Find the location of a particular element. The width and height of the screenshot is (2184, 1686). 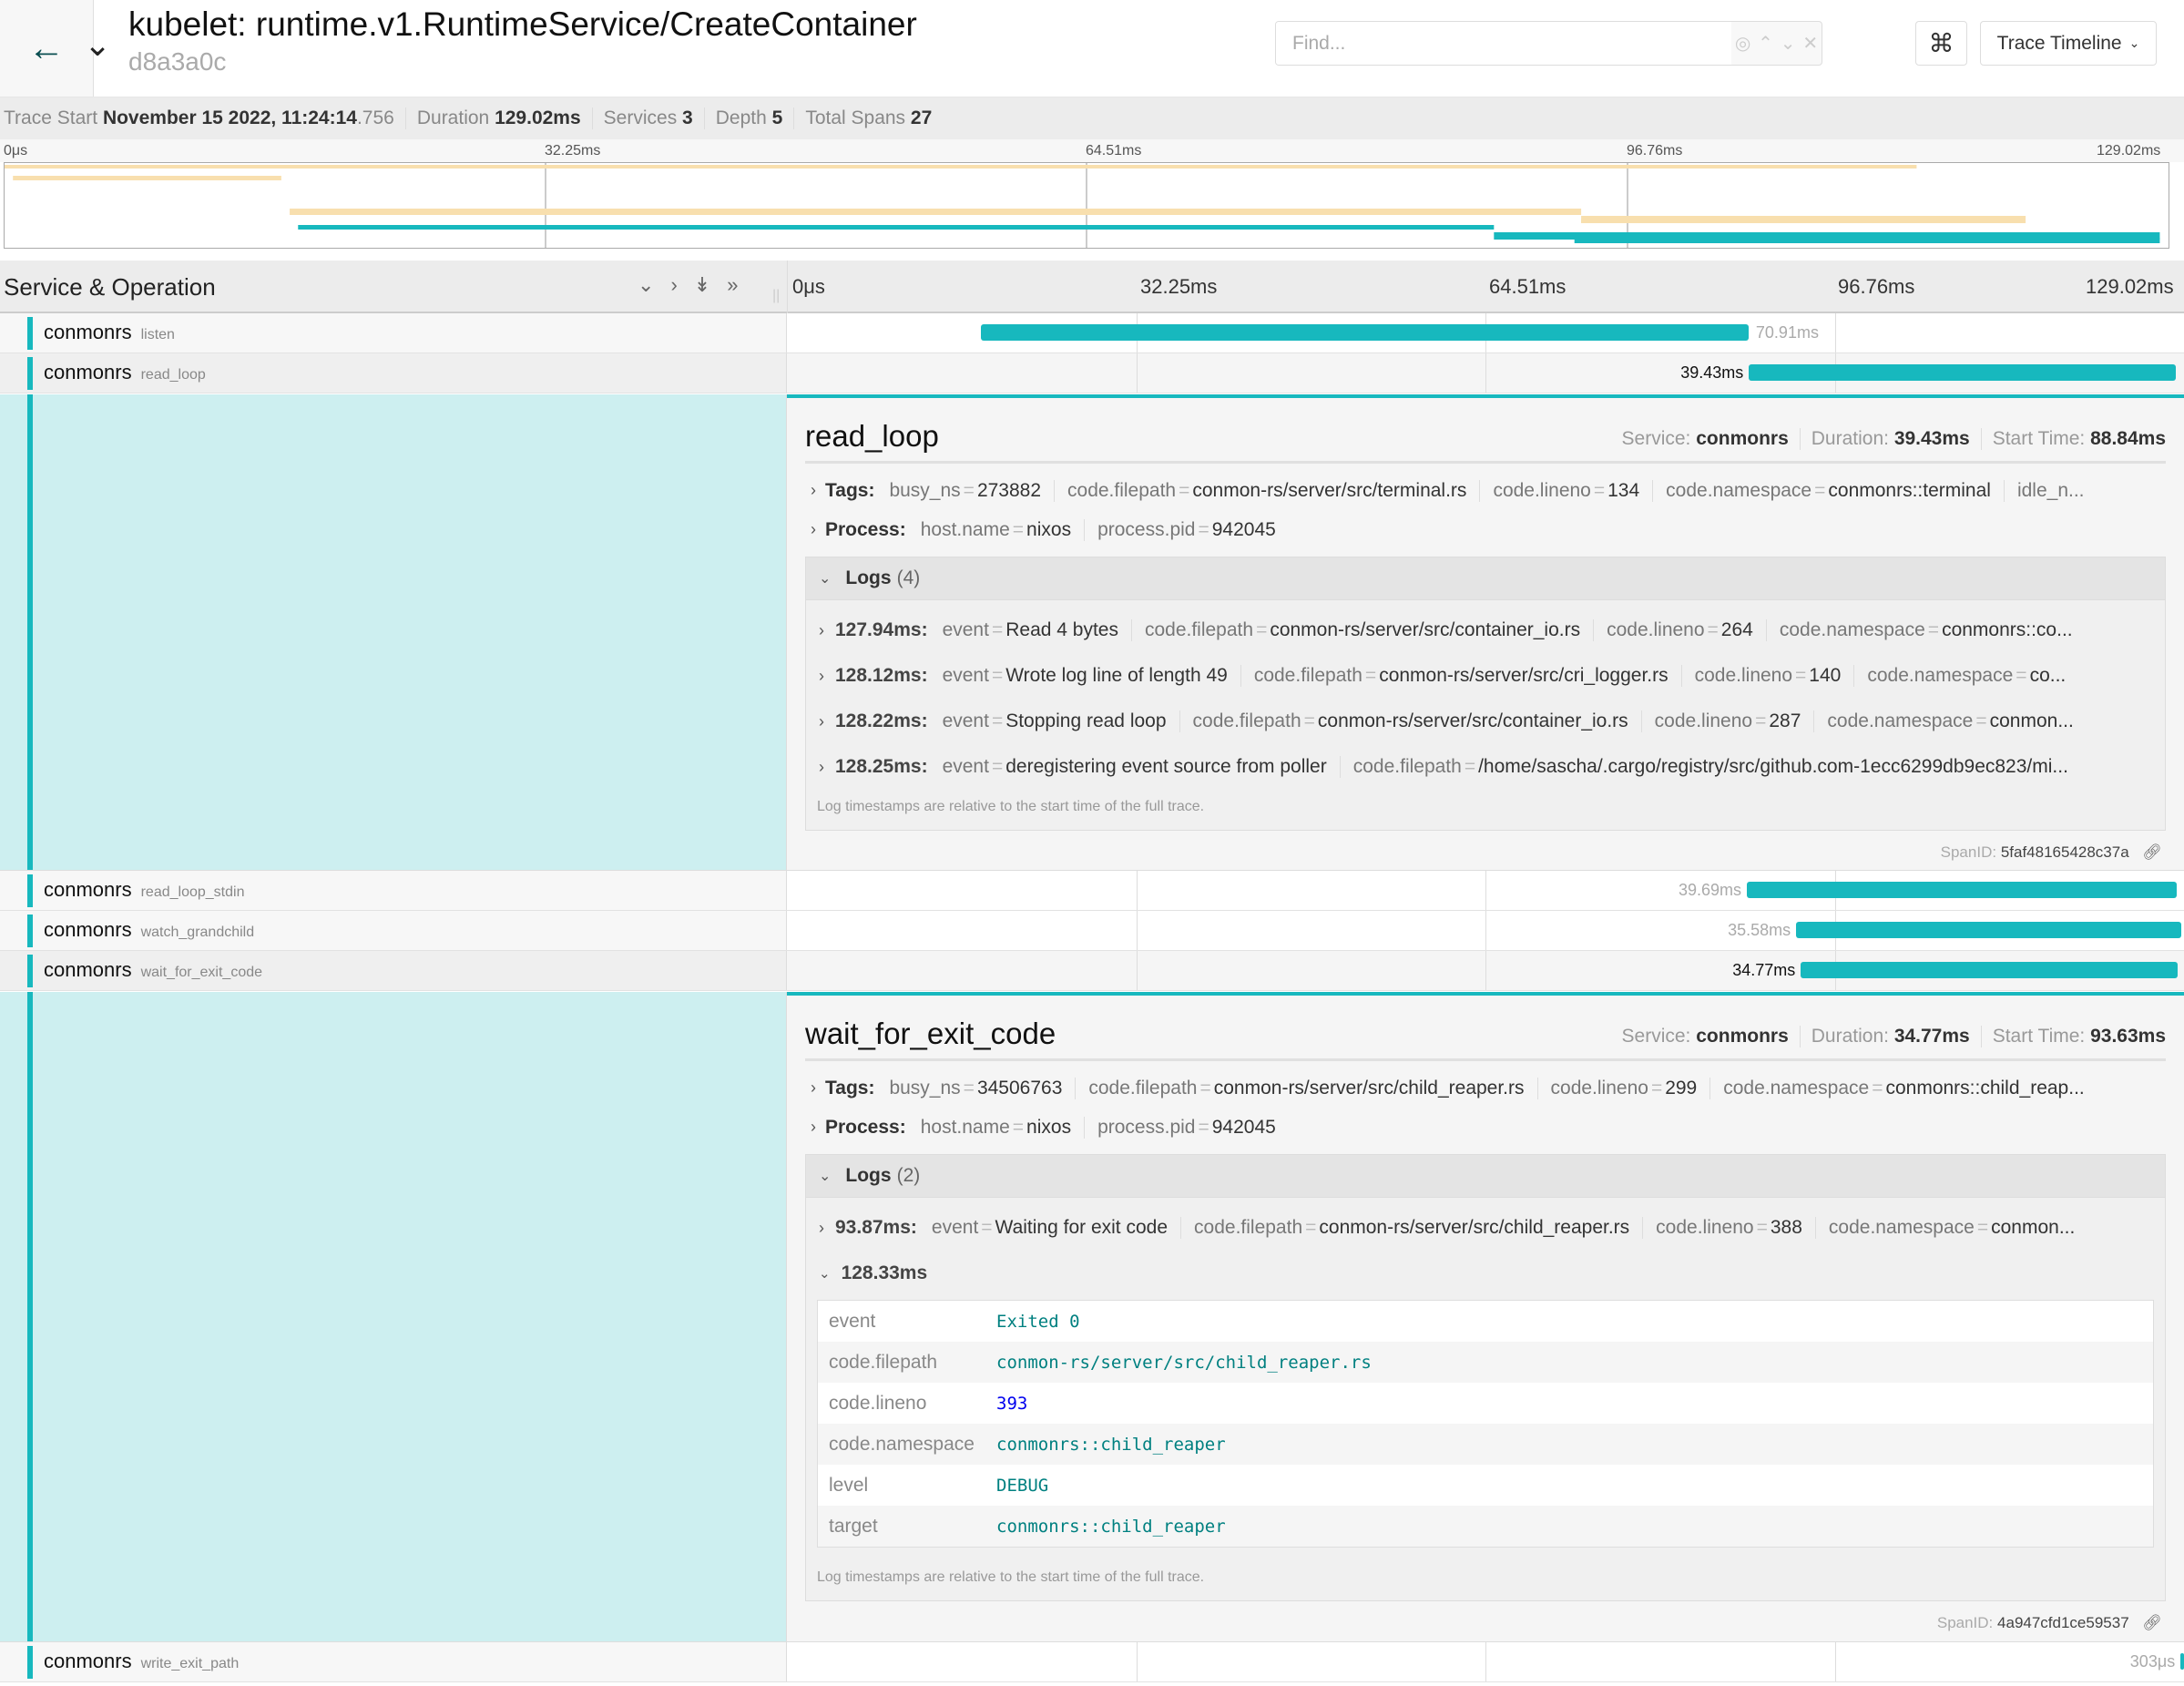

span-name-cell: conmonrs read_loop_stdin is located at coordinates (394, 891).